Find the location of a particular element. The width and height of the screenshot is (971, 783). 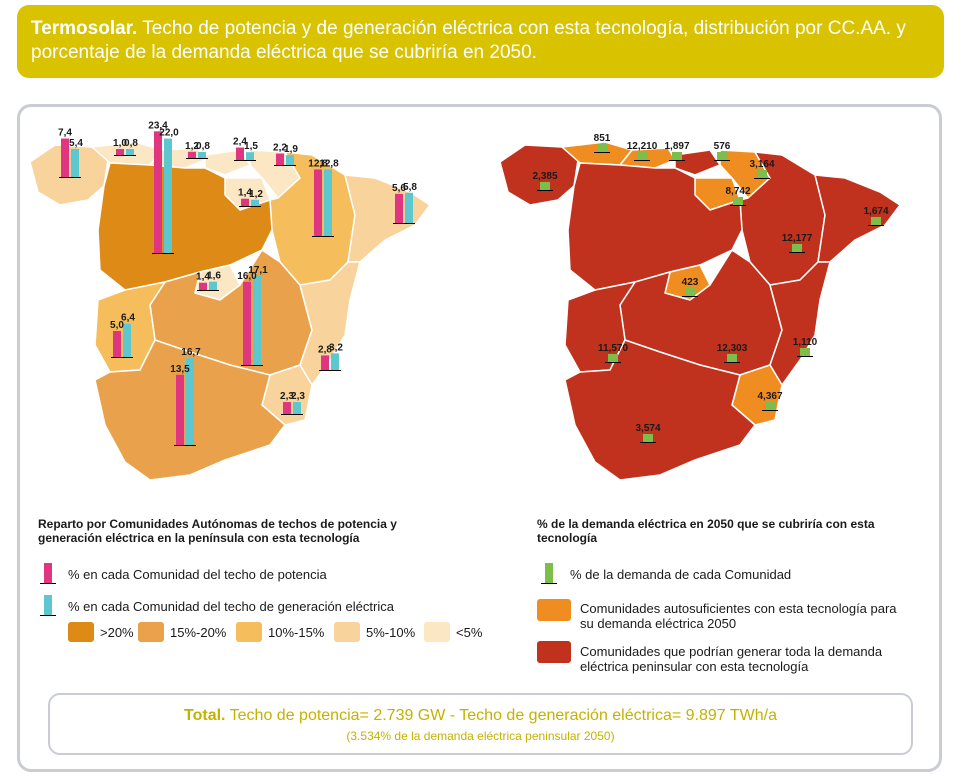

header-title-bold: Termosolar. is located at coordinates (84, 28).